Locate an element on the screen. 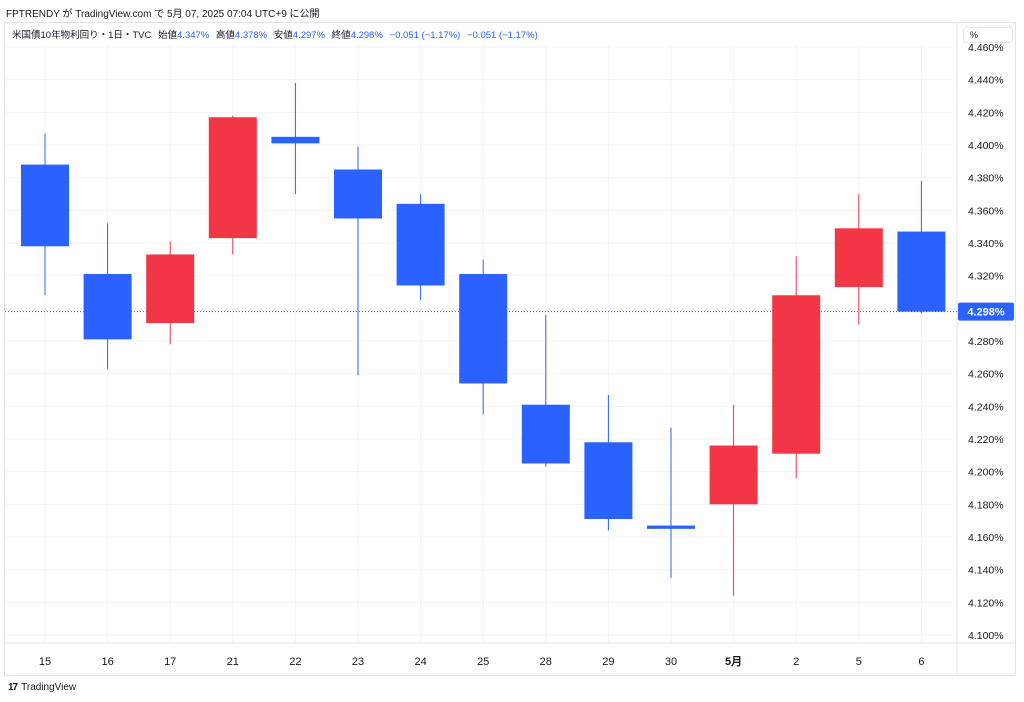 This screenshot has width=1024, height=702. y-tick-label: 4.260% is located at coordinates (986, 375).